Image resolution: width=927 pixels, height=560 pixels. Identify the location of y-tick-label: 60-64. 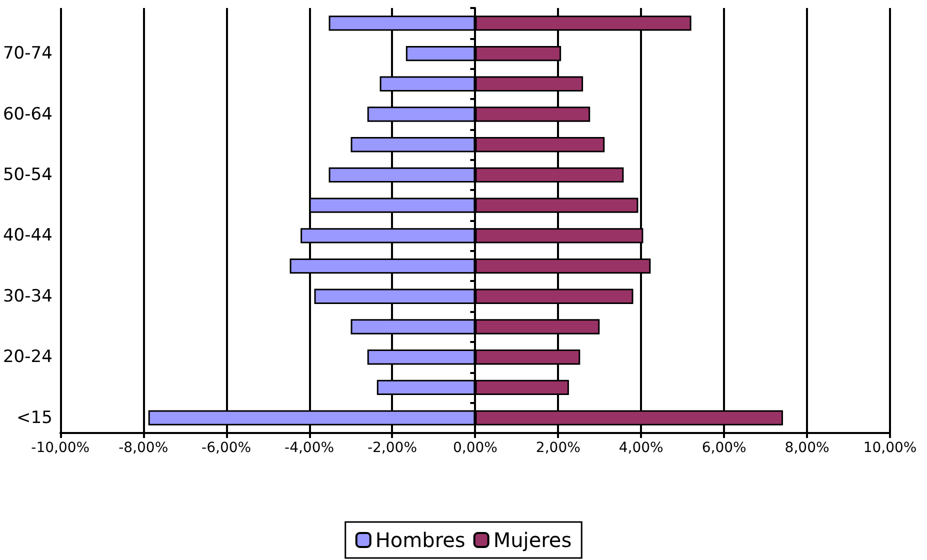
(27, 114).